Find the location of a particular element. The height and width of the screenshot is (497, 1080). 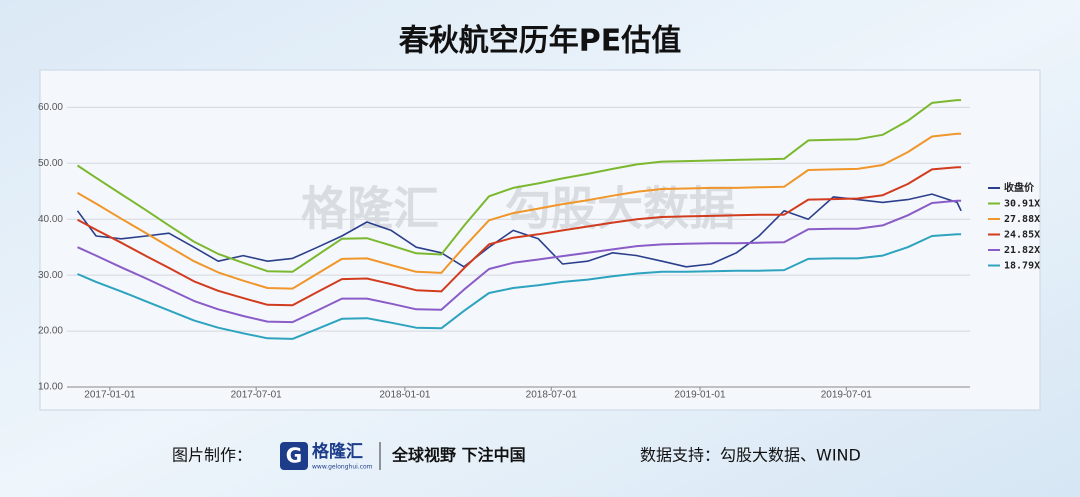

x-tick-label: 2018-01-01 is located at coordinates (405, 395).